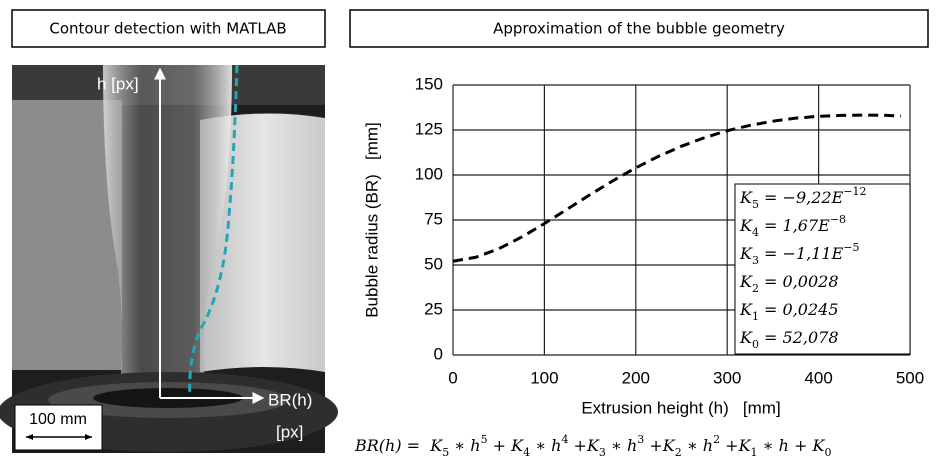 The width and height of the screenshot is (941, 459). I want to click on math-part: ∗ h + K, so click(792, 445).